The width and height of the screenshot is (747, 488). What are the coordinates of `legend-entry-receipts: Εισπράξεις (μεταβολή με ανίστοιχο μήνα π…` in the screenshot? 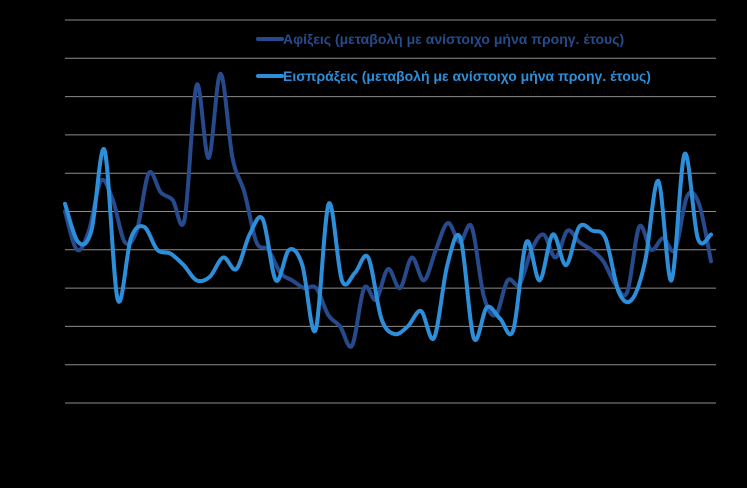 It's located at (453, 76).